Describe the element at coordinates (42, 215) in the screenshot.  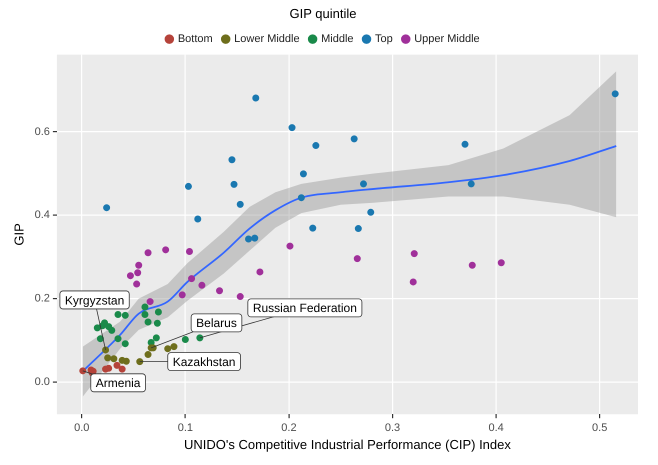
I see `y-tick-label: 0.4` at that location.